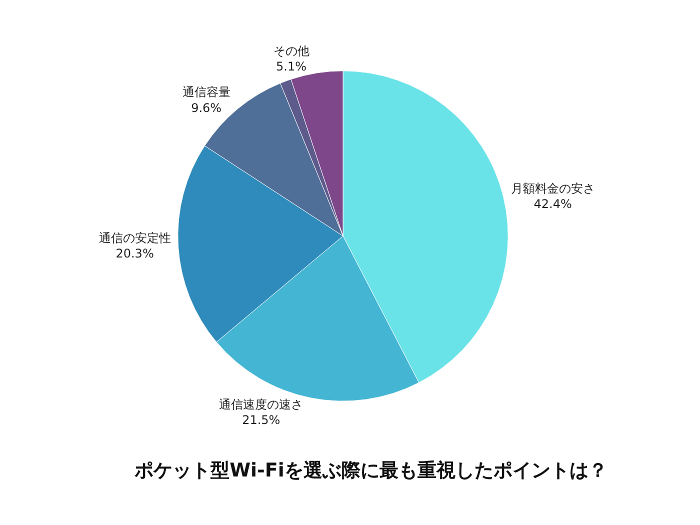 The width and height of the screenshot is (700, 525). Describe the element at coordinates (553, 203) in the screenshot. I see `data-label: 42.4%` at that location.